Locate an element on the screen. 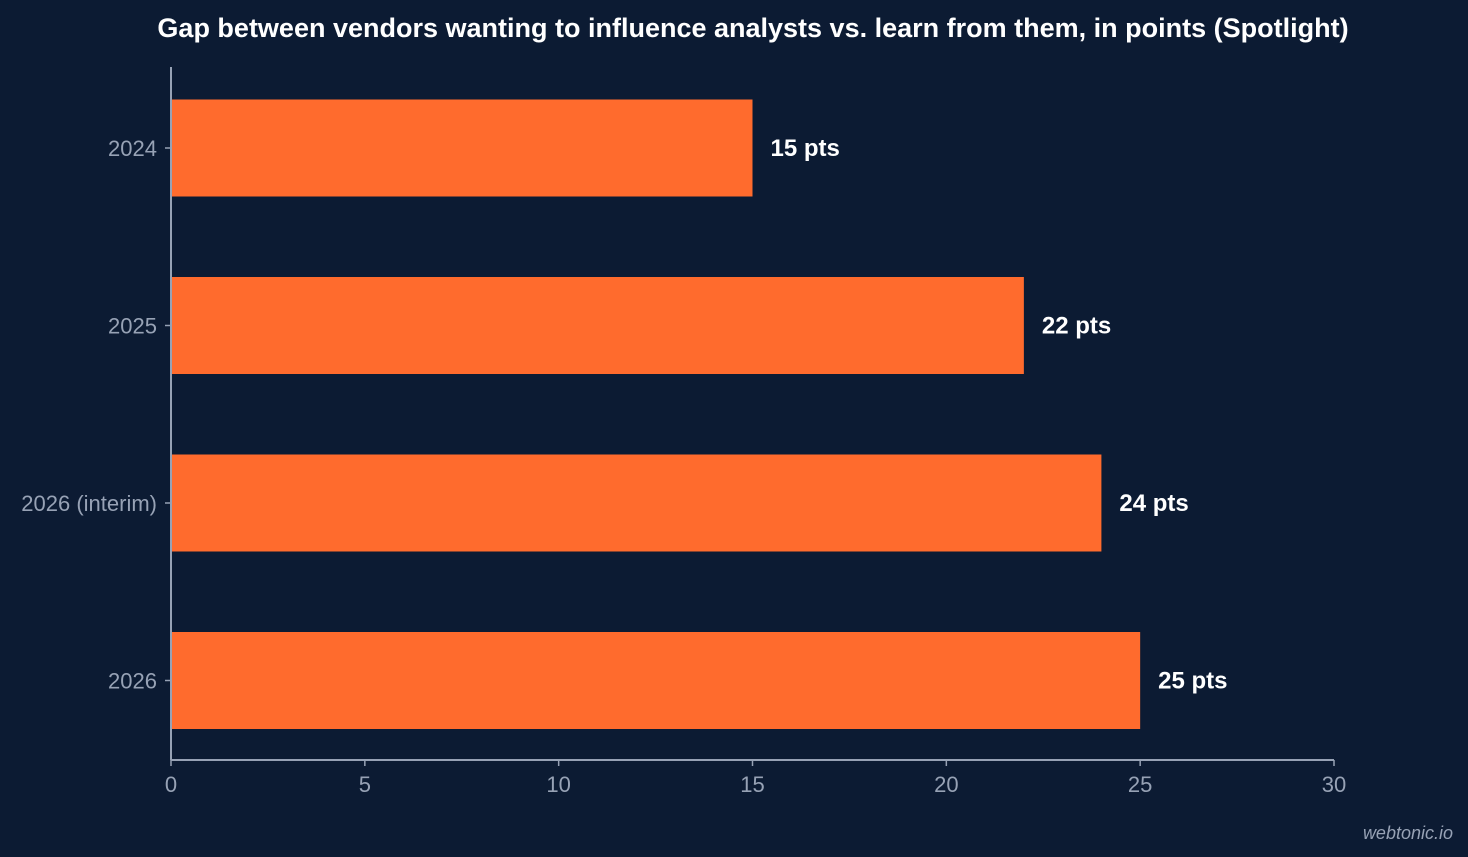 The image size is (1468, 857). data-label: 15 pts is located at coordinates (805, 148).